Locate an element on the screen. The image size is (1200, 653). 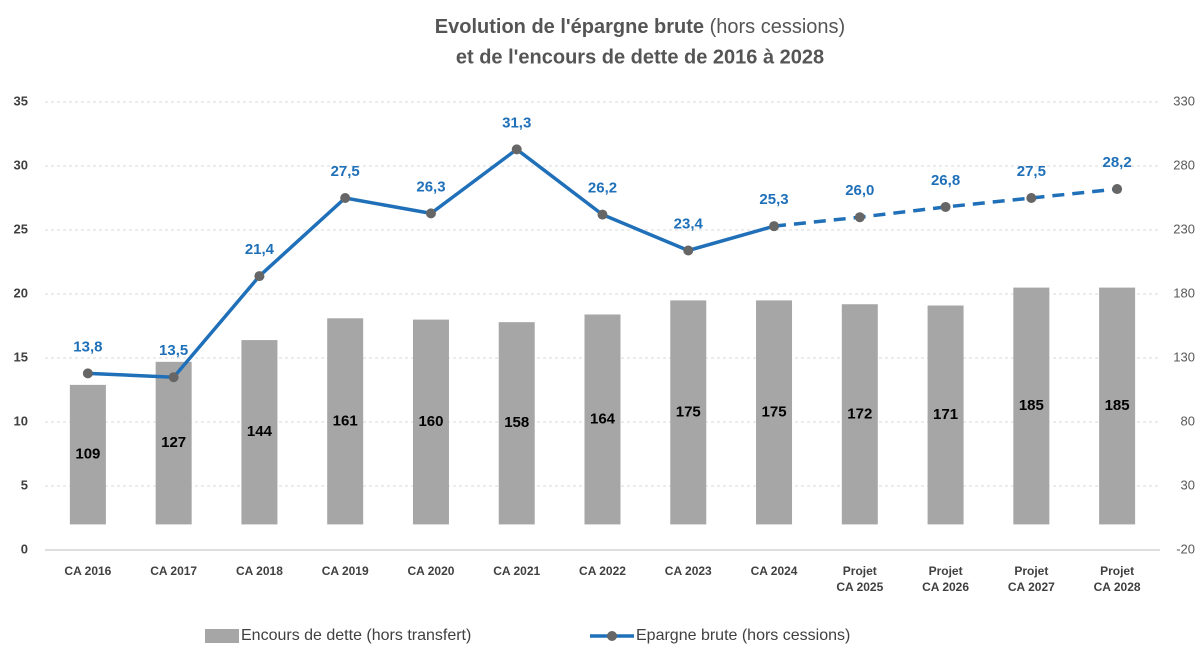
y-tick-label: 5 is located at coordinates (24, 484).